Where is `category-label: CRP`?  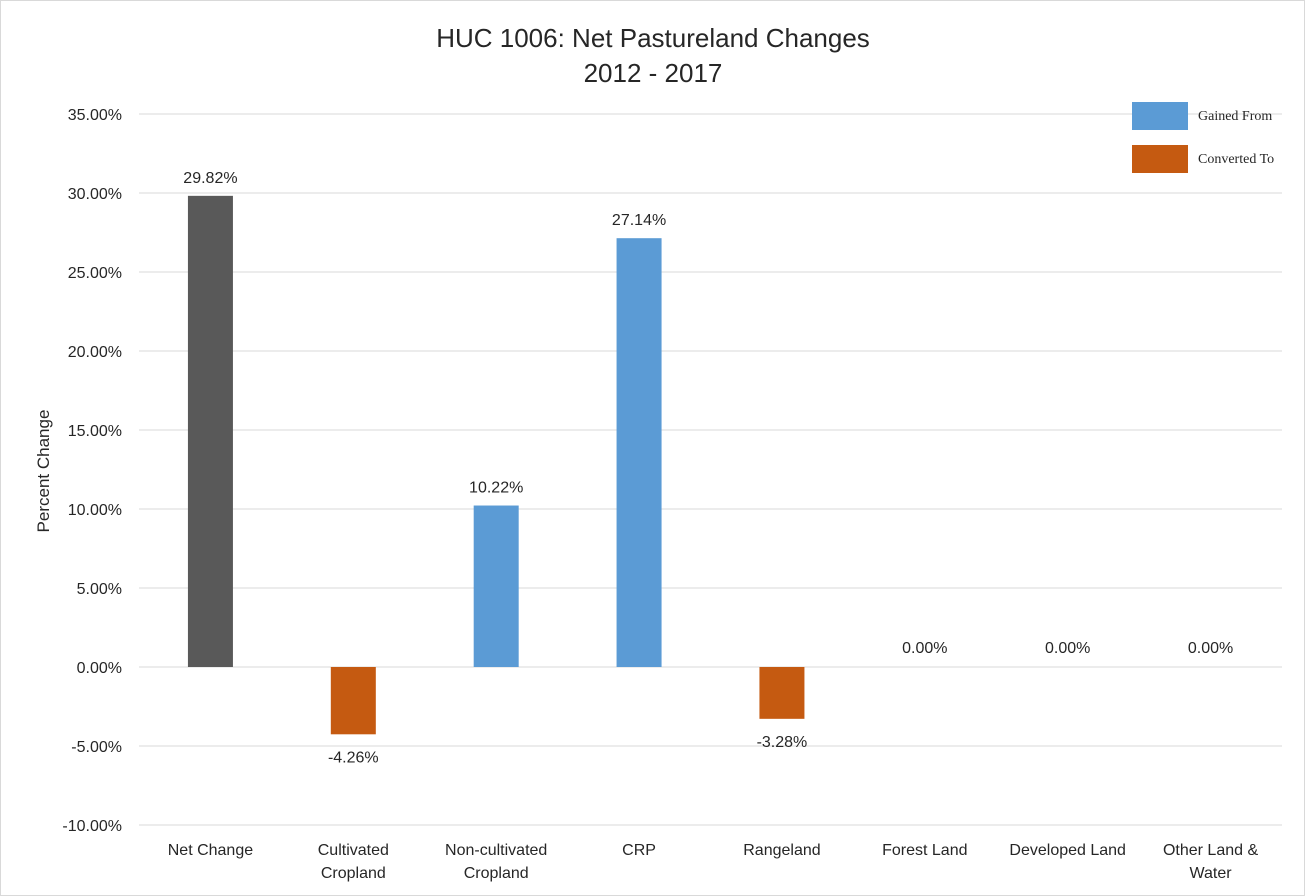 category-label: CRP is located at coordinates (639, 850).